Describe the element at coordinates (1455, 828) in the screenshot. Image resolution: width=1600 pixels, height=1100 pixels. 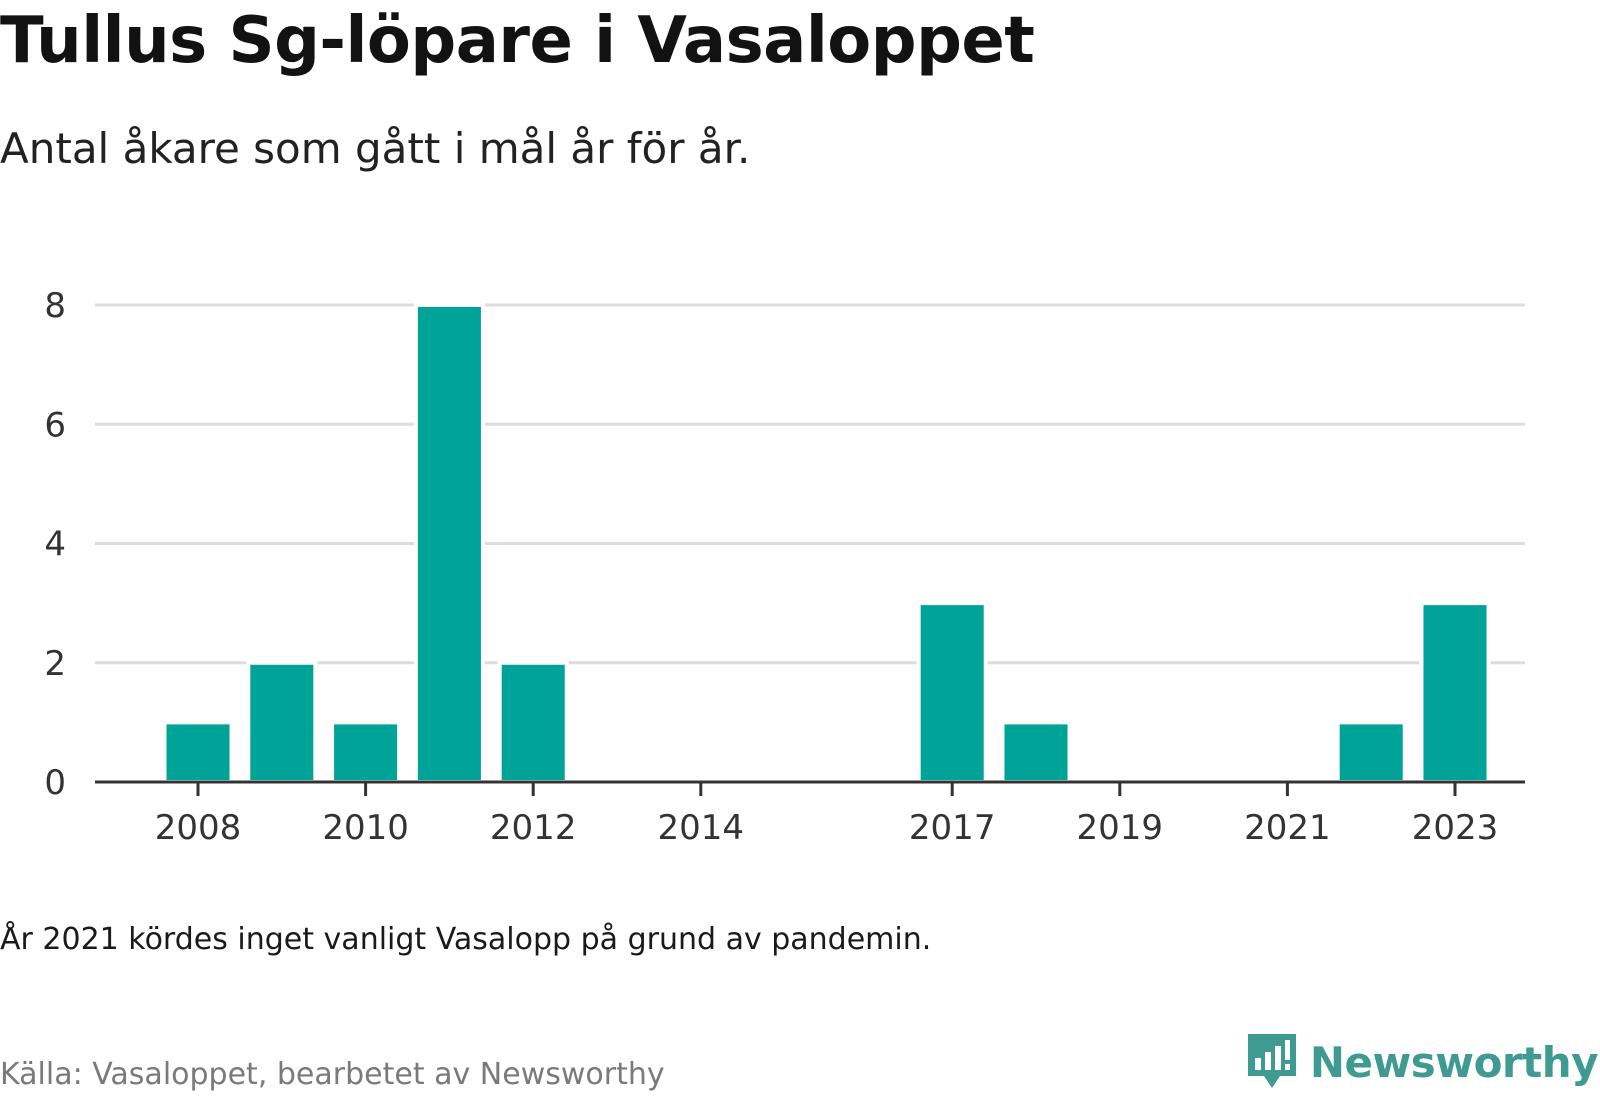
I see `x-tick-label: 2023` at that location.